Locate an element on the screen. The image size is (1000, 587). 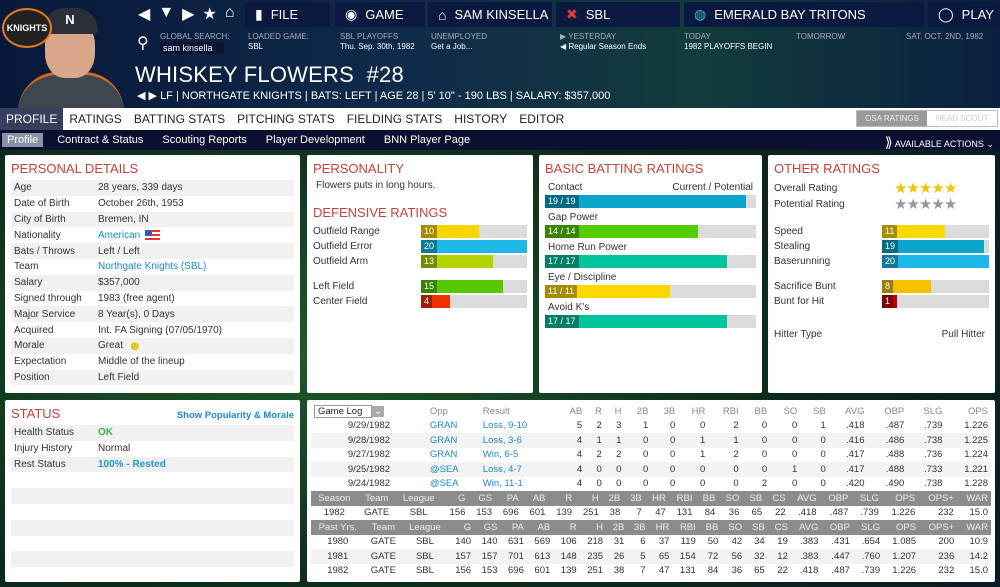
head-scout-button: HEAD SCOUT is located at coordinates (962, 118).